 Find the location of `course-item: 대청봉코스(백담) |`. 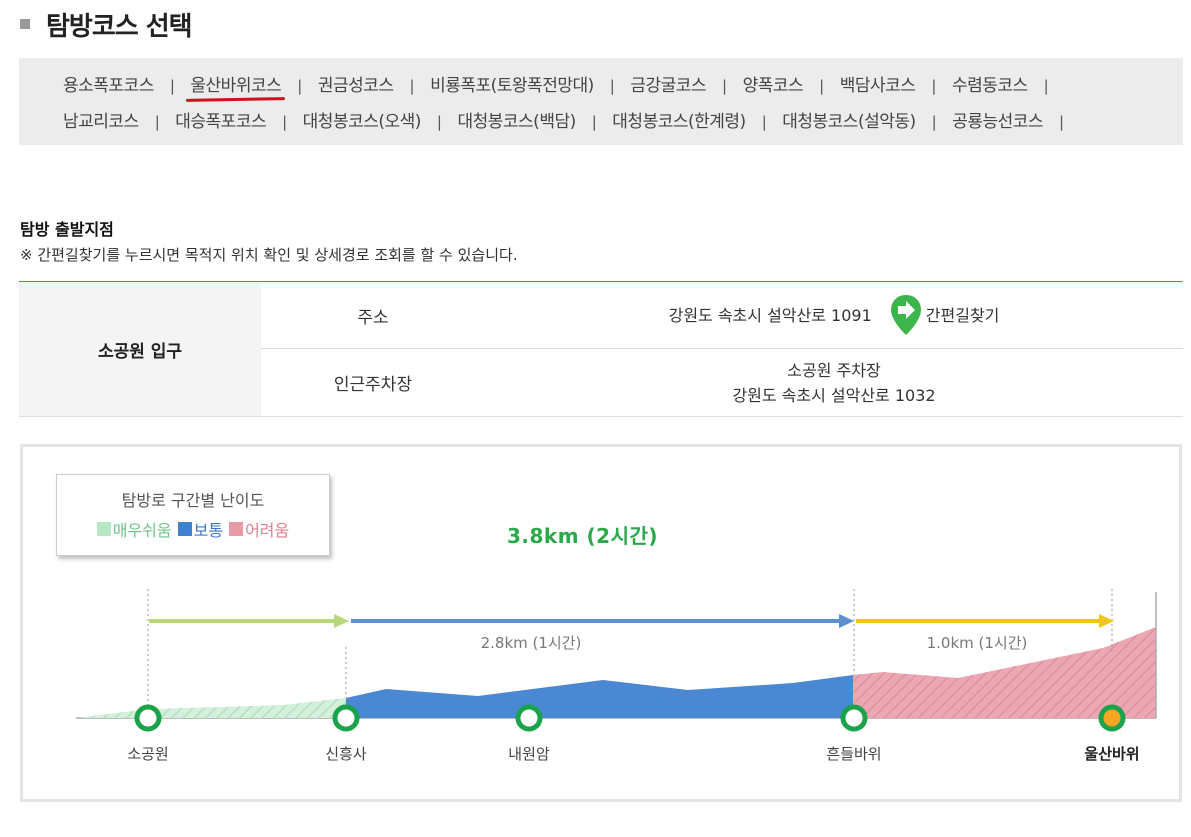

course-item: 대청봉코스(백담) | is located at coordinates (534, 122).